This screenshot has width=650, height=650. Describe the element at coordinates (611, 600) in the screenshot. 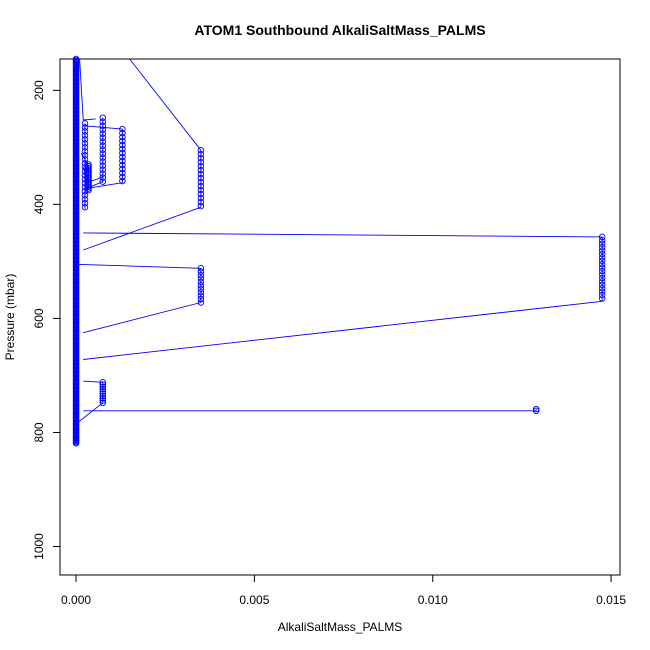

I see `x-tick-label: 0.015` at that location.